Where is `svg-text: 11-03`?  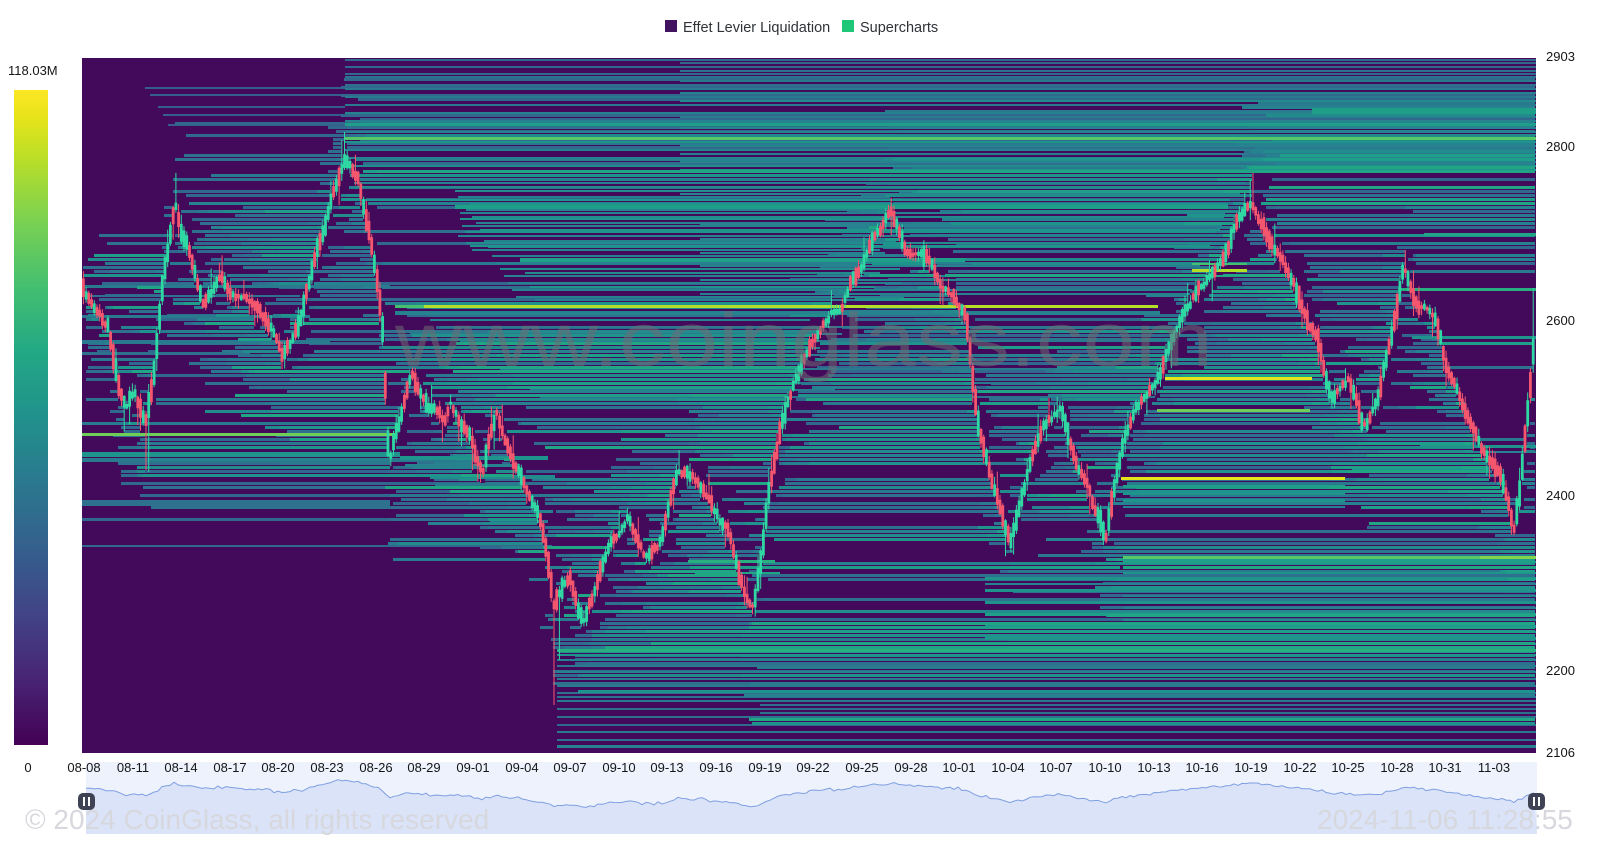
svg-text: 11-03 is located at coordinates (1494, 767).